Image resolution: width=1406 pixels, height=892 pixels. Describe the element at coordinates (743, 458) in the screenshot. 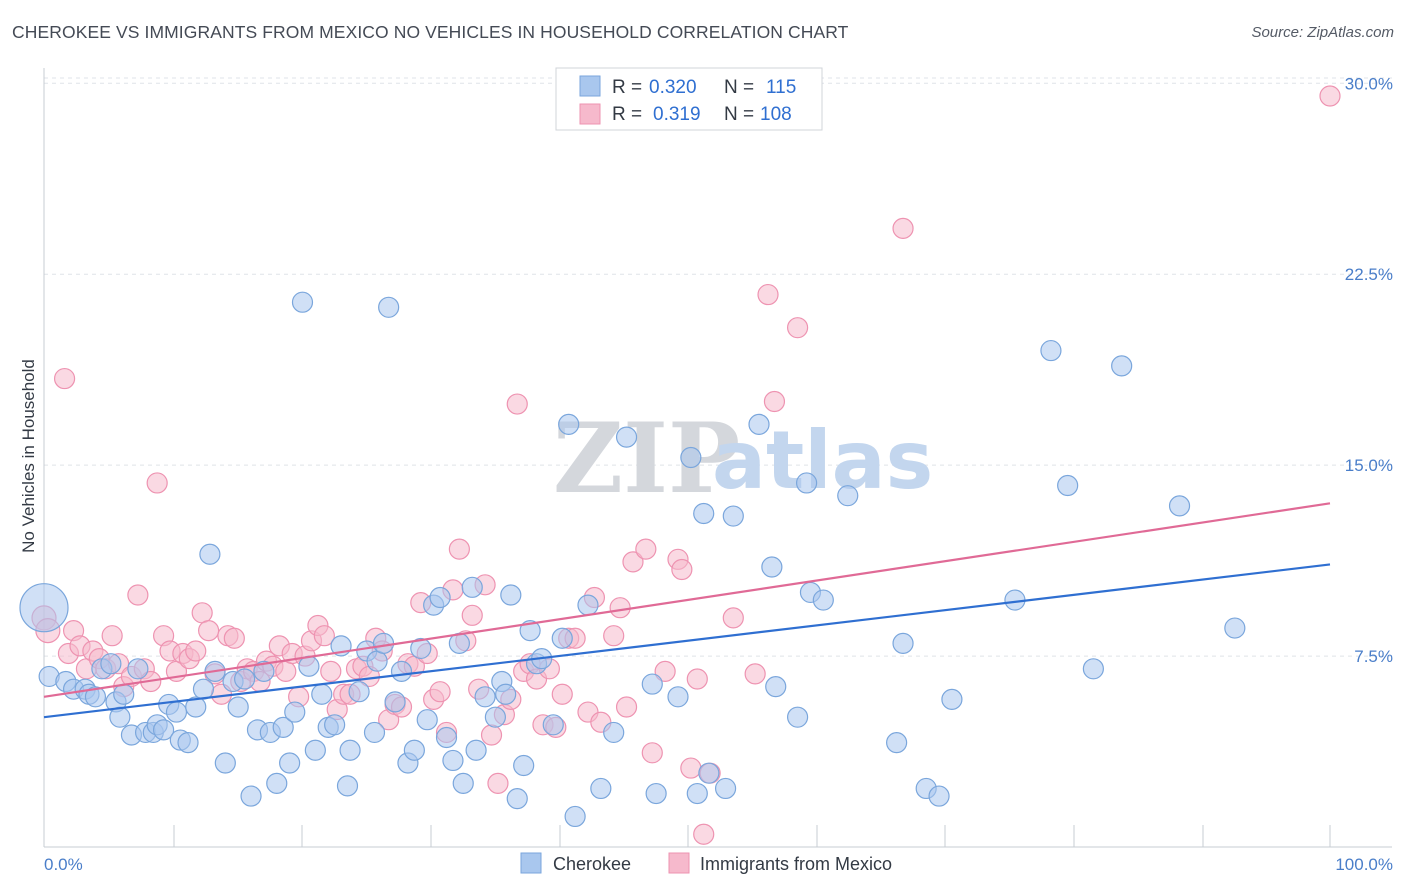

I see `watermark: ZIP atlas` at that location.